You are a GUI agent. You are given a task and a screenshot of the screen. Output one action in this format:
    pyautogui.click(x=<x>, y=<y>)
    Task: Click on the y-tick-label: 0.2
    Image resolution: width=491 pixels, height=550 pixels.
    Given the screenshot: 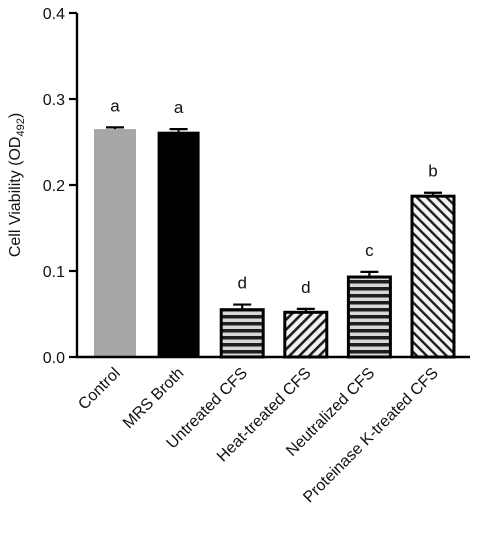 What is the action you would take?
    pyautogui.click(x=54, y=186)
    